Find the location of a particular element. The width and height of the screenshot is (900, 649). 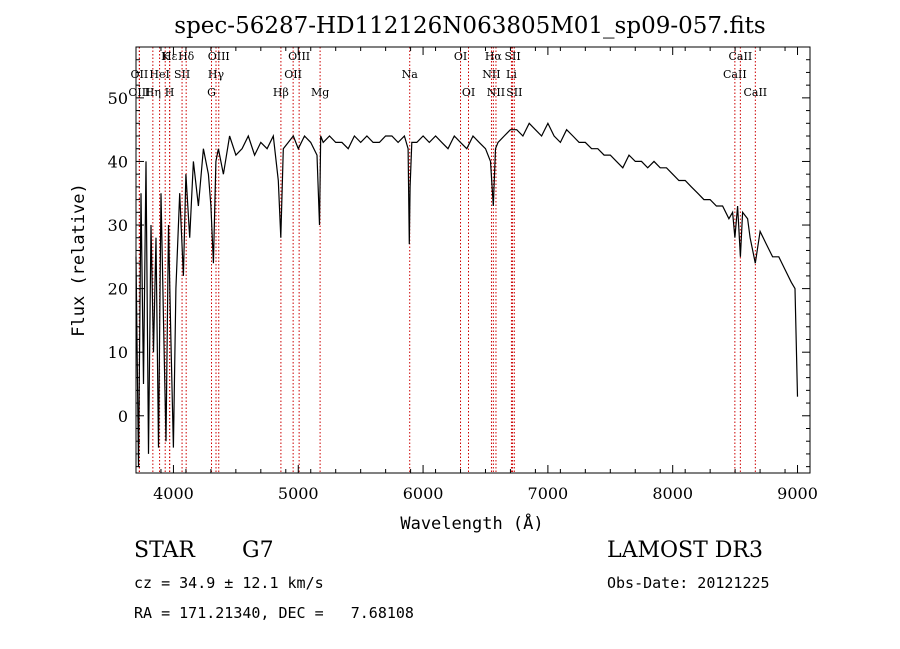

line-label-24: SII is located at coordinates (514, 92).